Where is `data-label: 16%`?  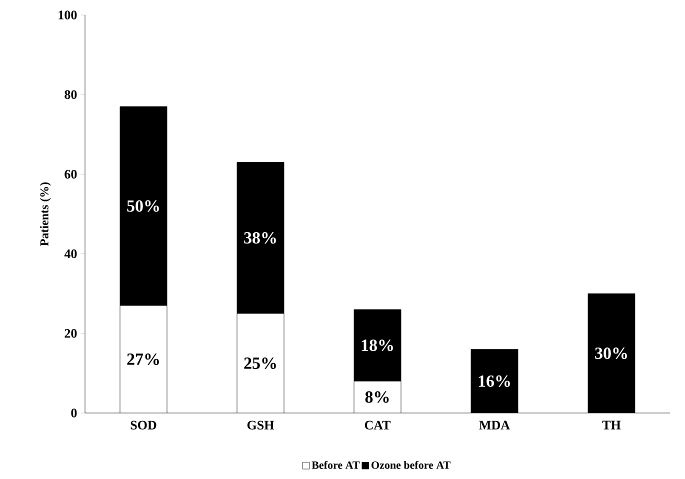 data-label: 16% is located at coordinates (494, 381).